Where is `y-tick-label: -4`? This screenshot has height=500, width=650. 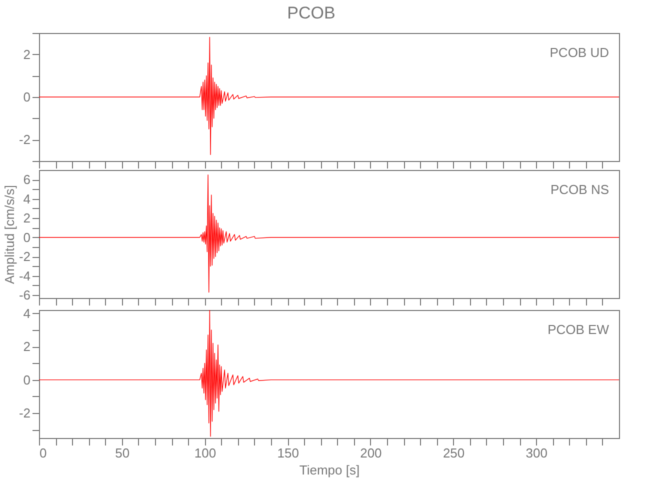 y-tick-label: -4 is located at coordinates (24, 276).